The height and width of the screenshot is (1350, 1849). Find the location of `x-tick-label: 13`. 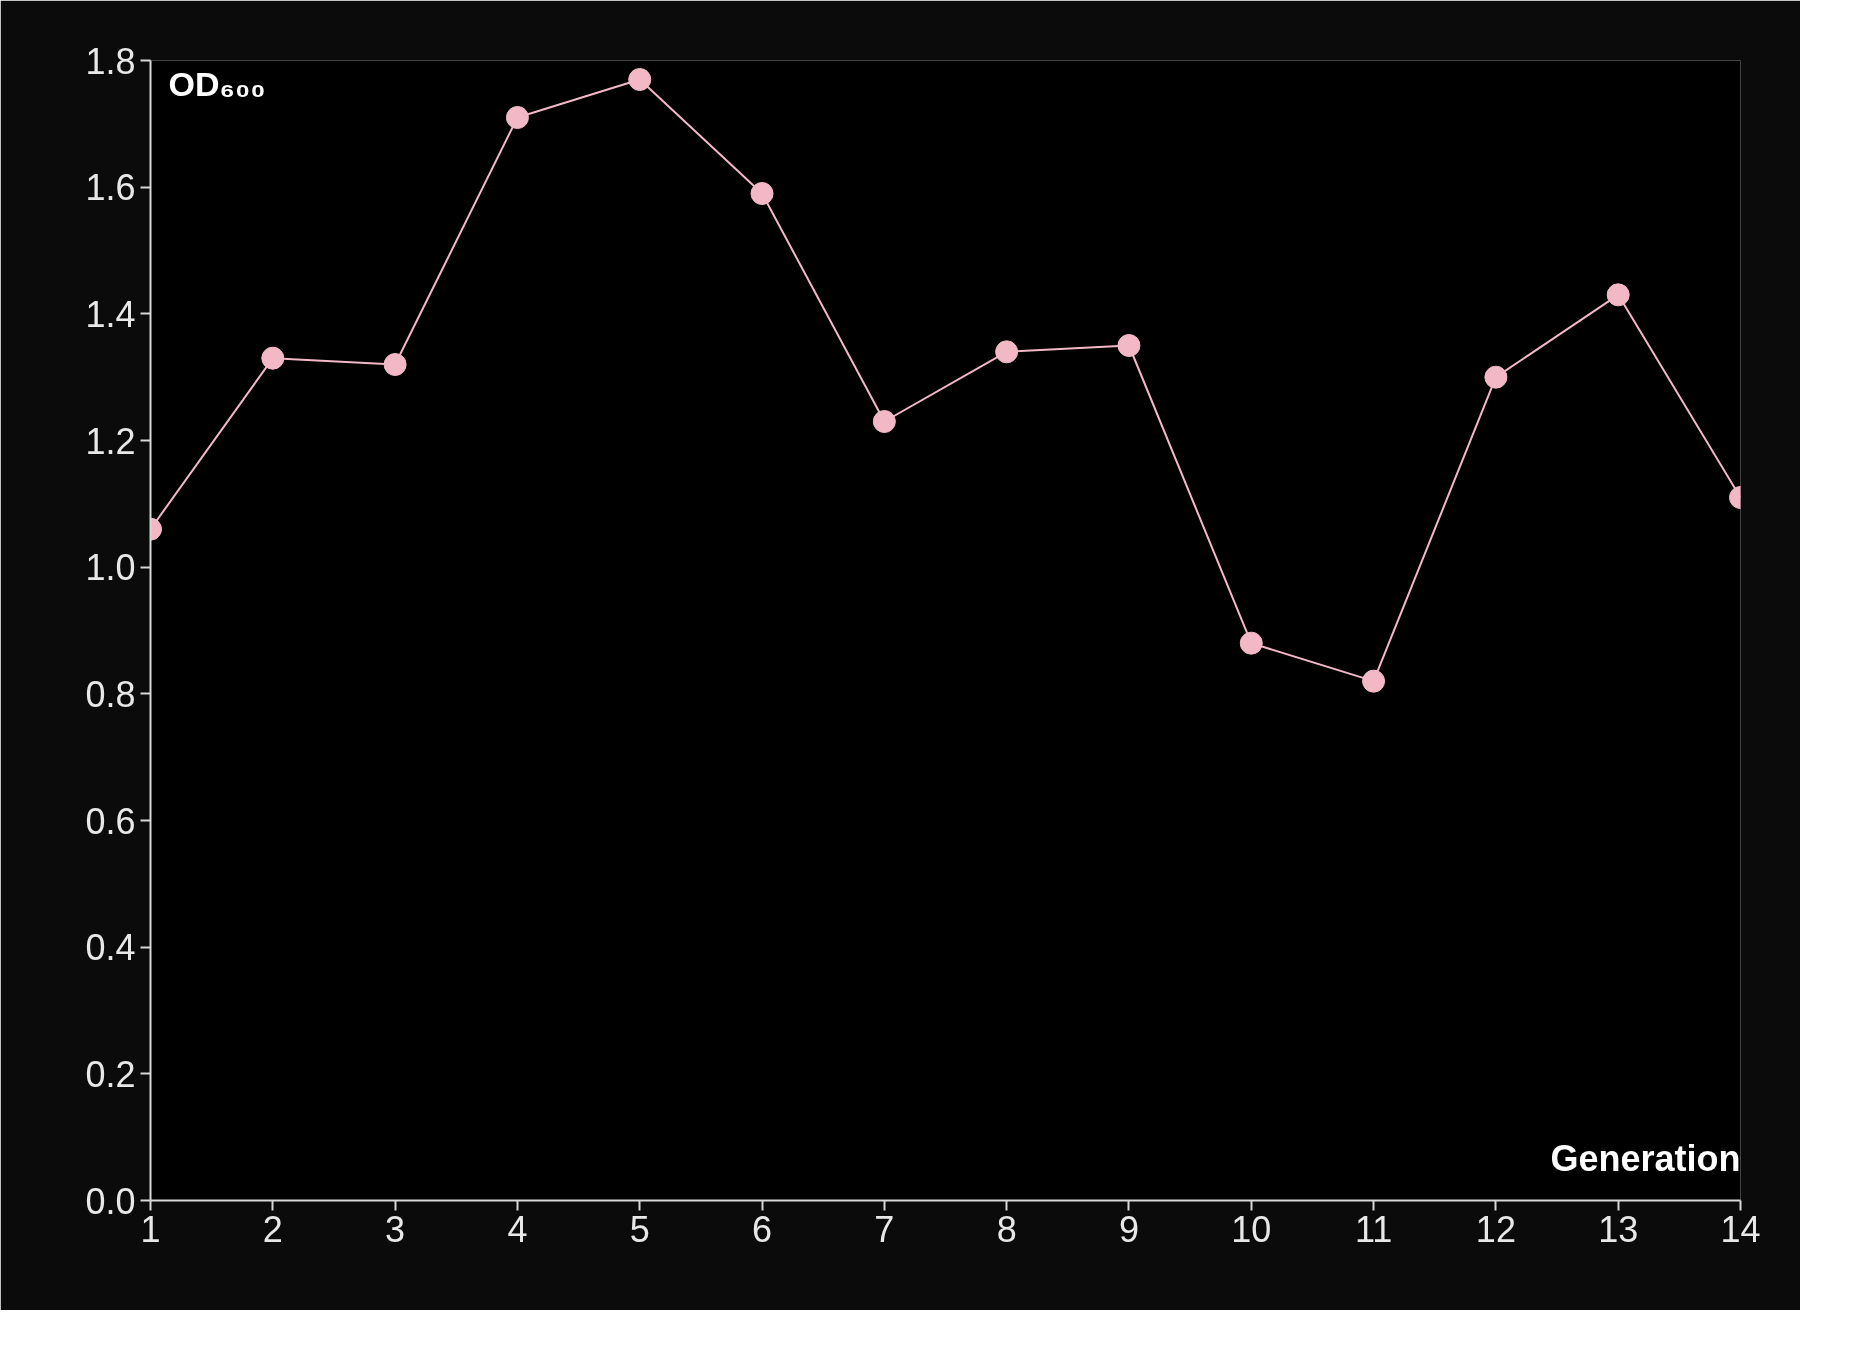

x-tick-label: 13 is located at coordinates (1618, 1229).